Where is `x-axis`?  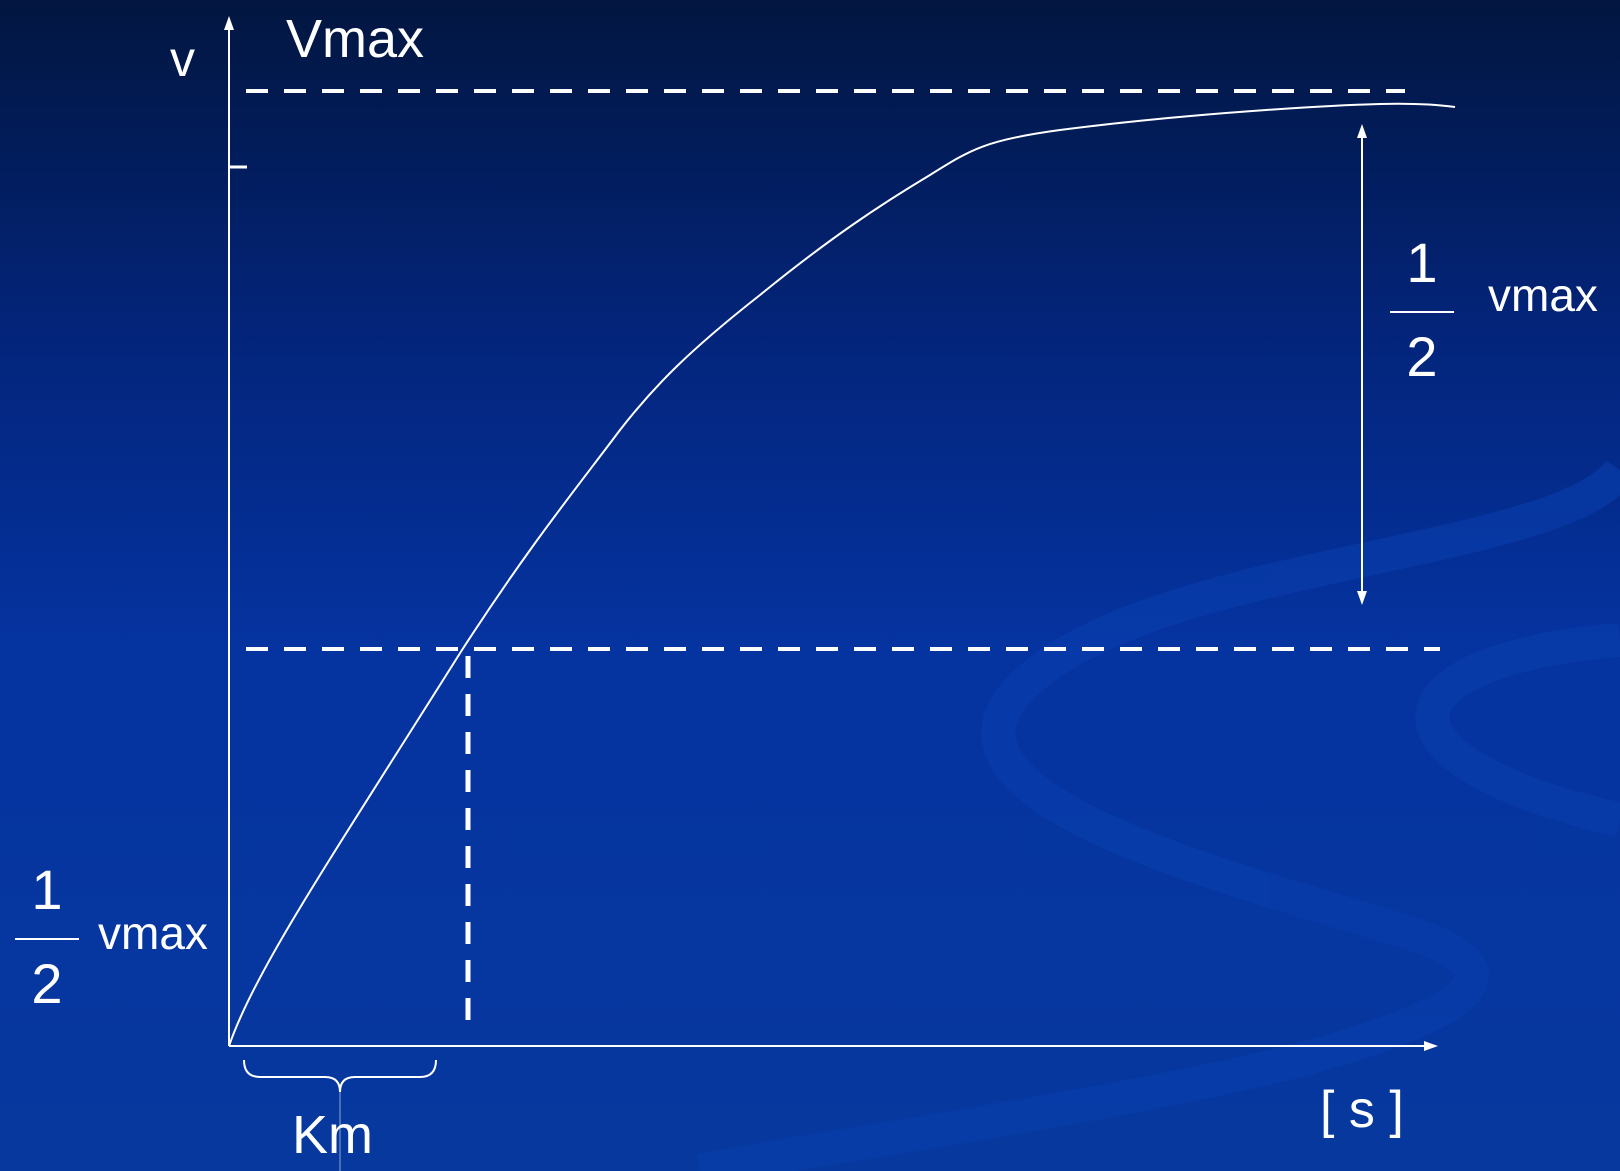
x-axis is located at coordinates (833, 1046).